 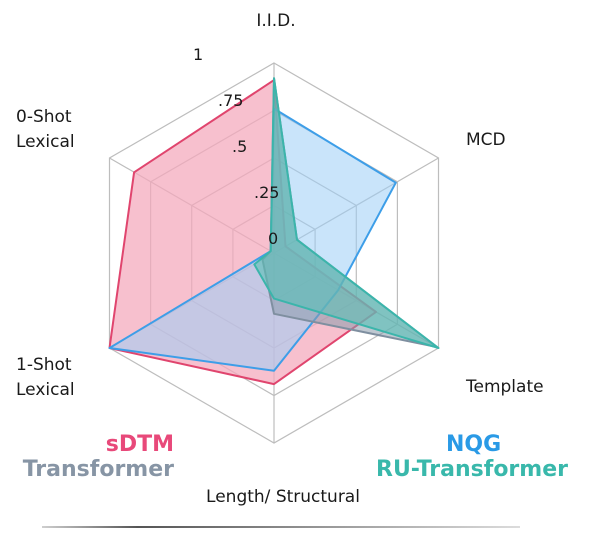 What do you see at coordinates (266, 192) in the screenshot?
I see `tick-label: .25` at bounding box center [266, 192].